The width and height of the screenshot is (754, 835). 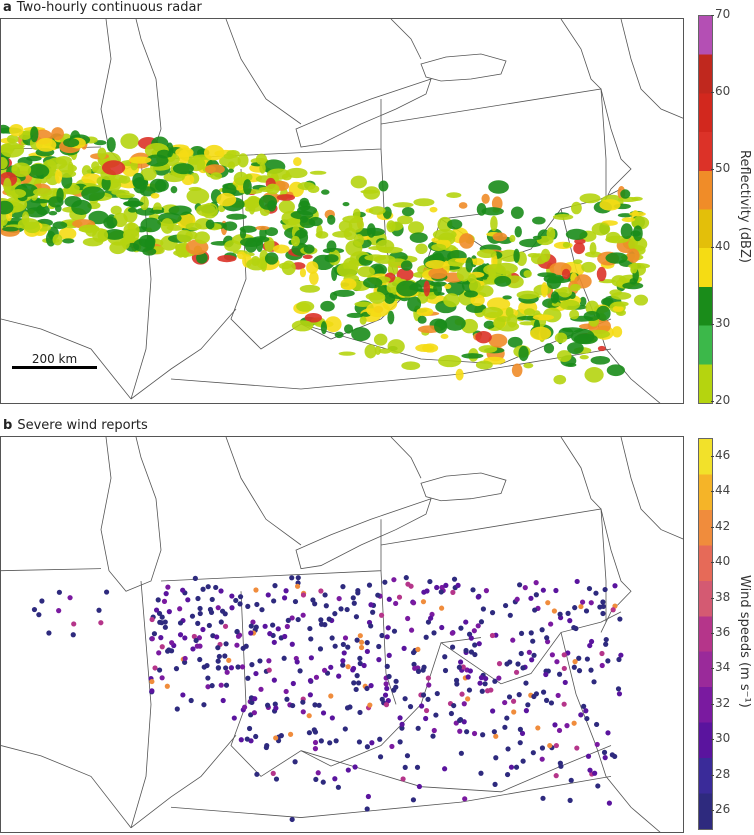 I want to click on colorbar-tick: 38, so click(x=720, y=596).